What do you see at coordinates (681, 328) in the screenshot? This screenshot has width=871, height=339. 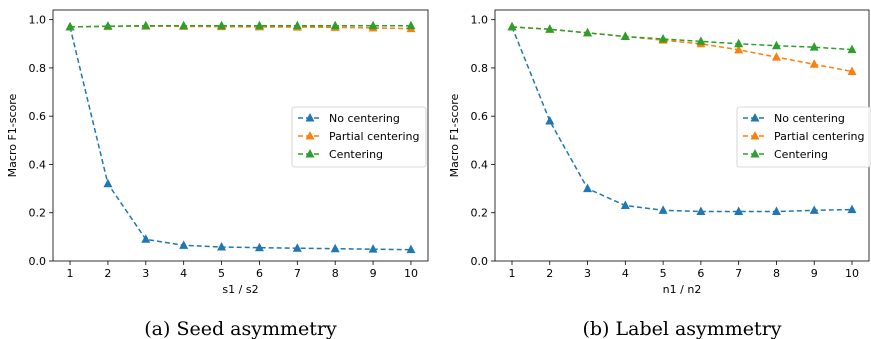 I see `figure-caption: (b) Label asymmetry` at bounding box center [681, 328].